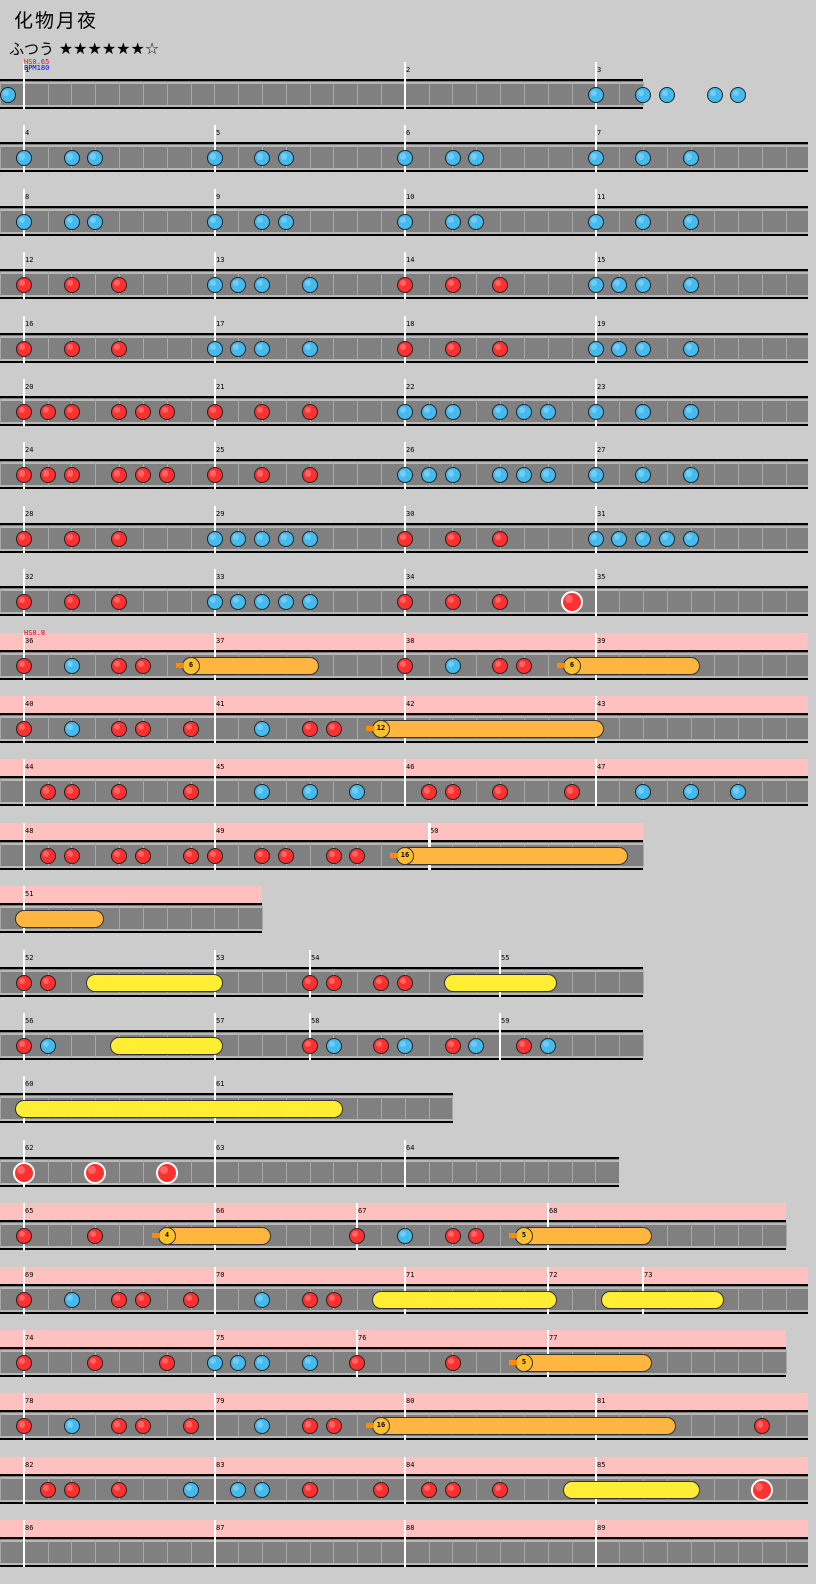 Image resolution: width=816 pixels, height=1584 pixels. I want to click on chart-row: 62 63 64, so click(309, 1171).